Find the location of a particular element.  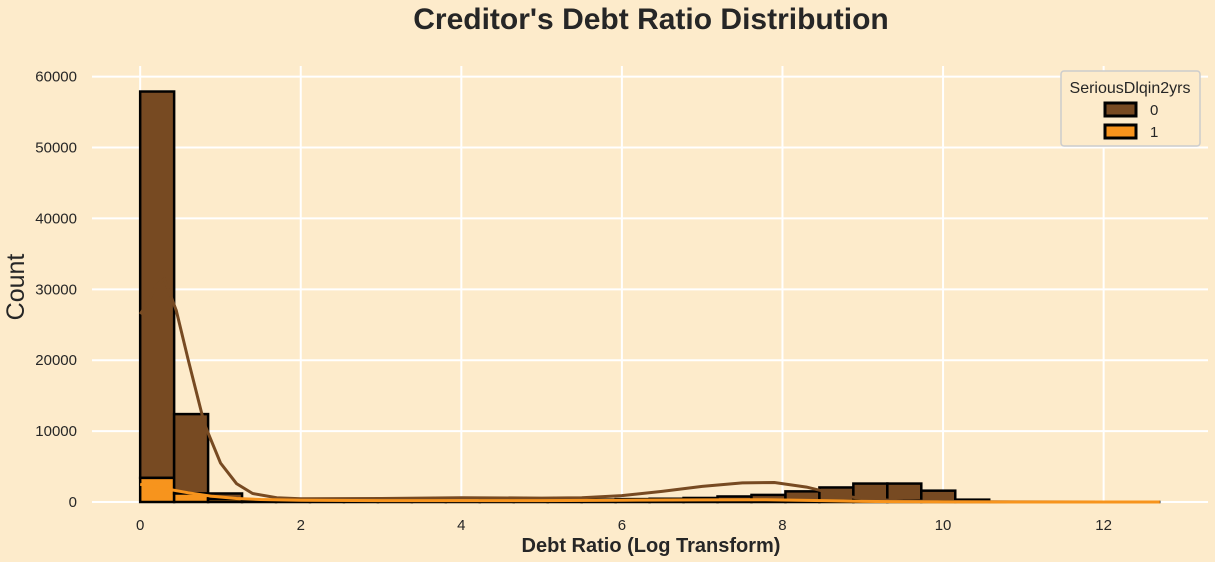

y-tick-label-5: 50000 is located at coordinates (56, 148).